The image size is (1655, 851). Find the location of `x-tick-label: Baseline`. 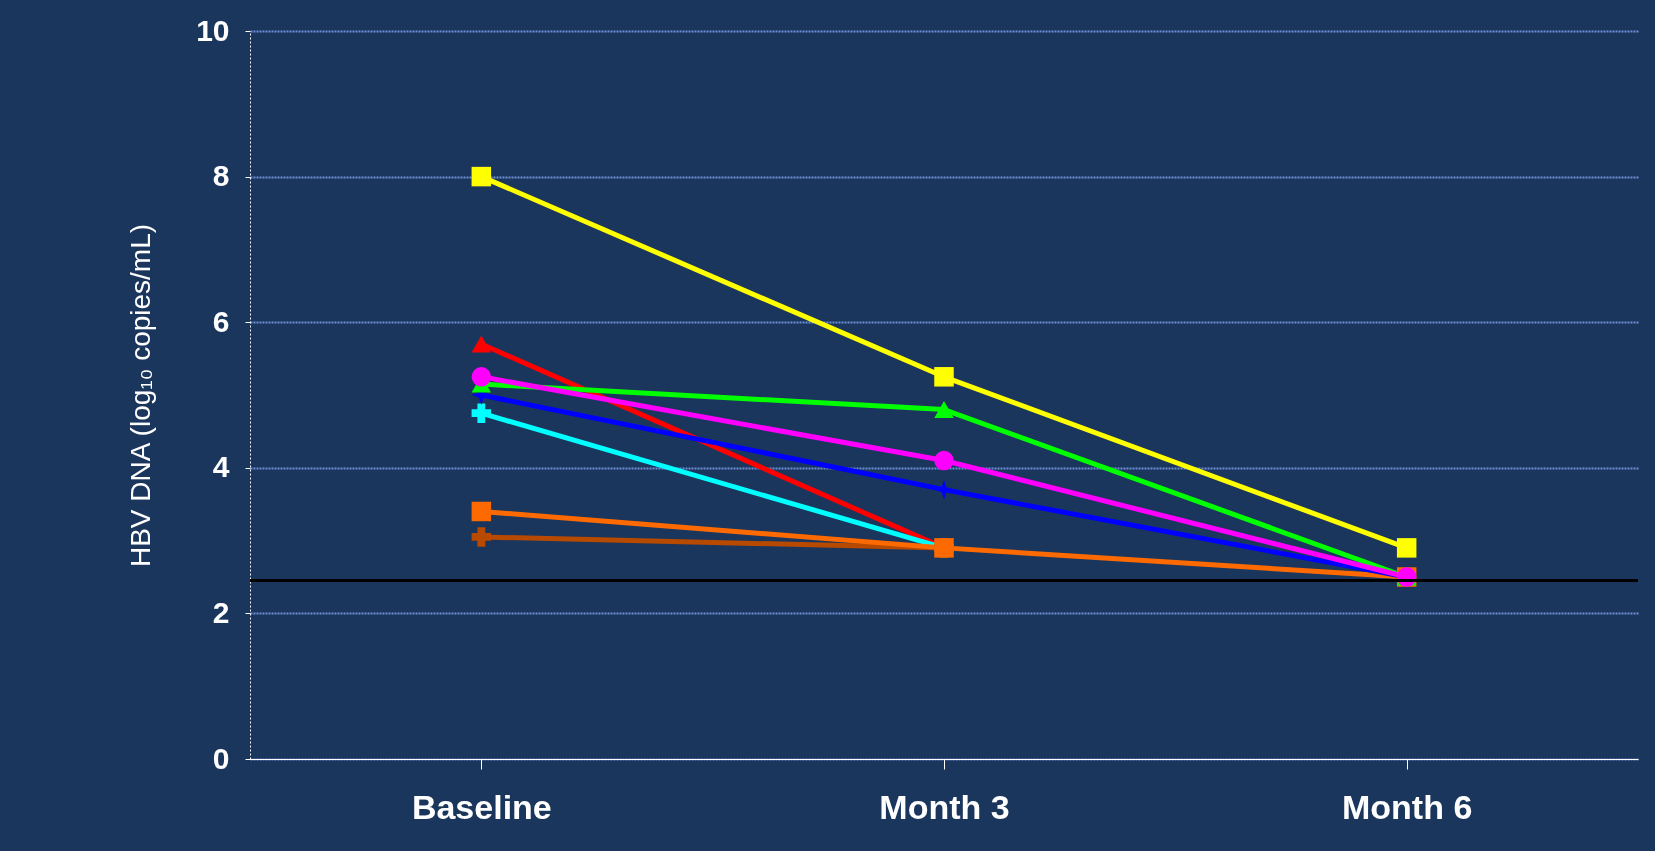

x-tick-label: Baseline is located at coordinates (481, 806).